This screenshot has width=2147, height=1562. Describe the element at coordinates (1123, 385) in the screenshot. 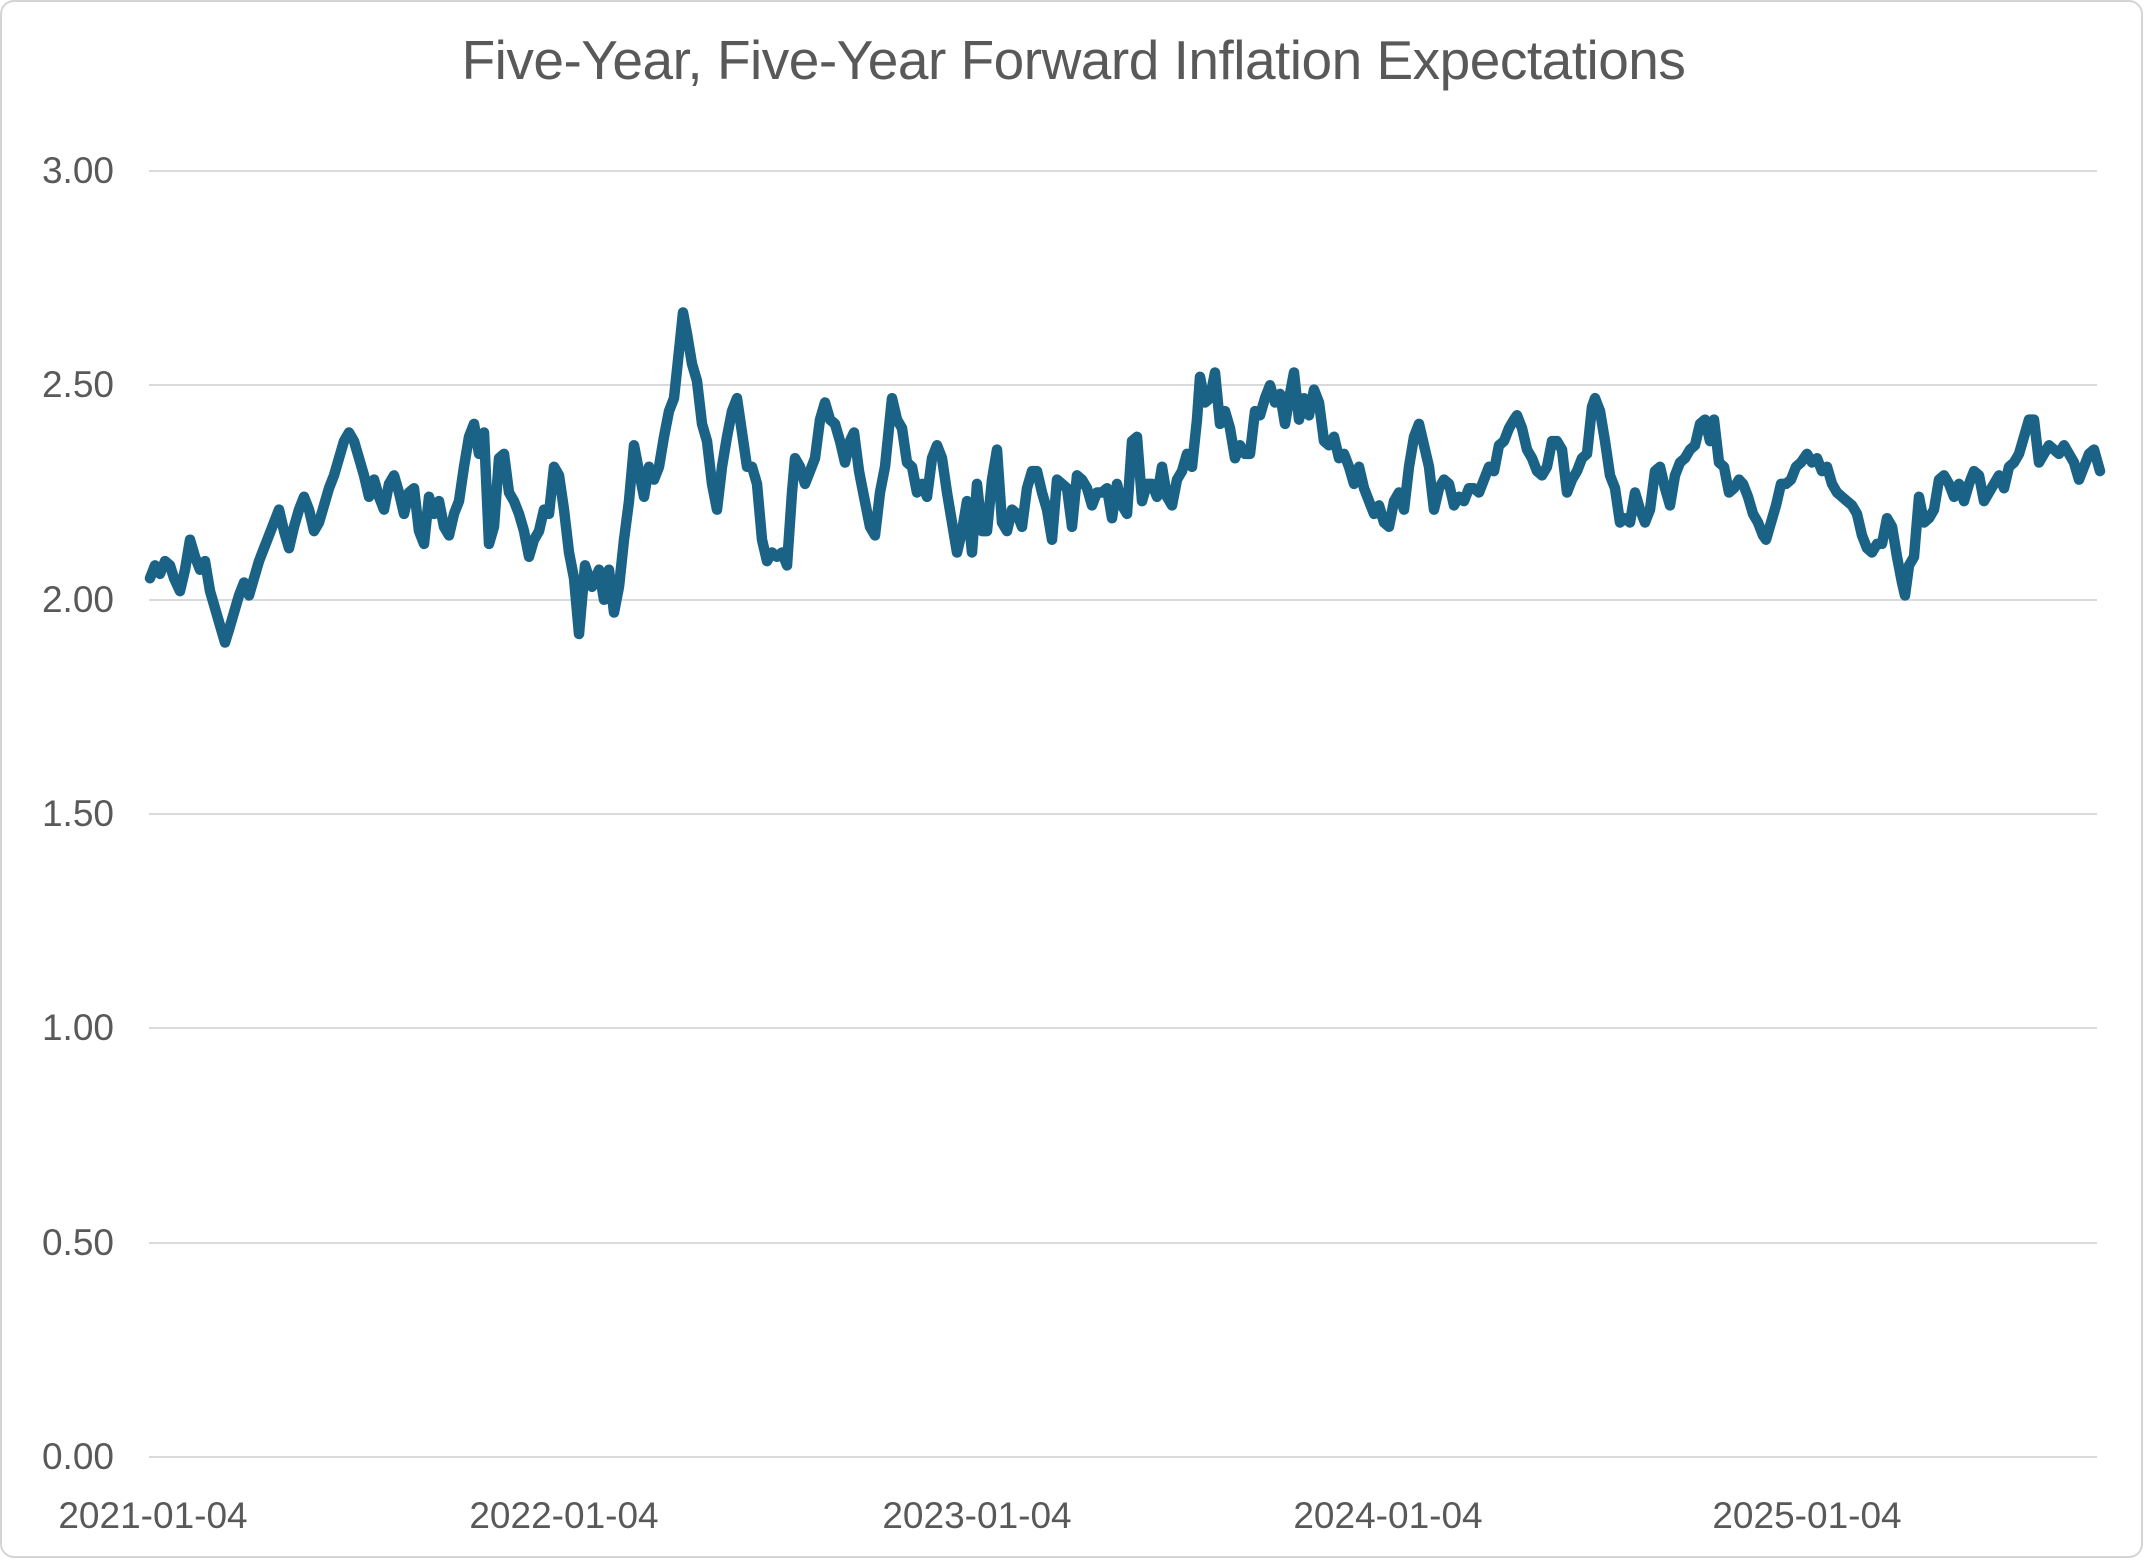

I see `gridline-2.50` at that location.